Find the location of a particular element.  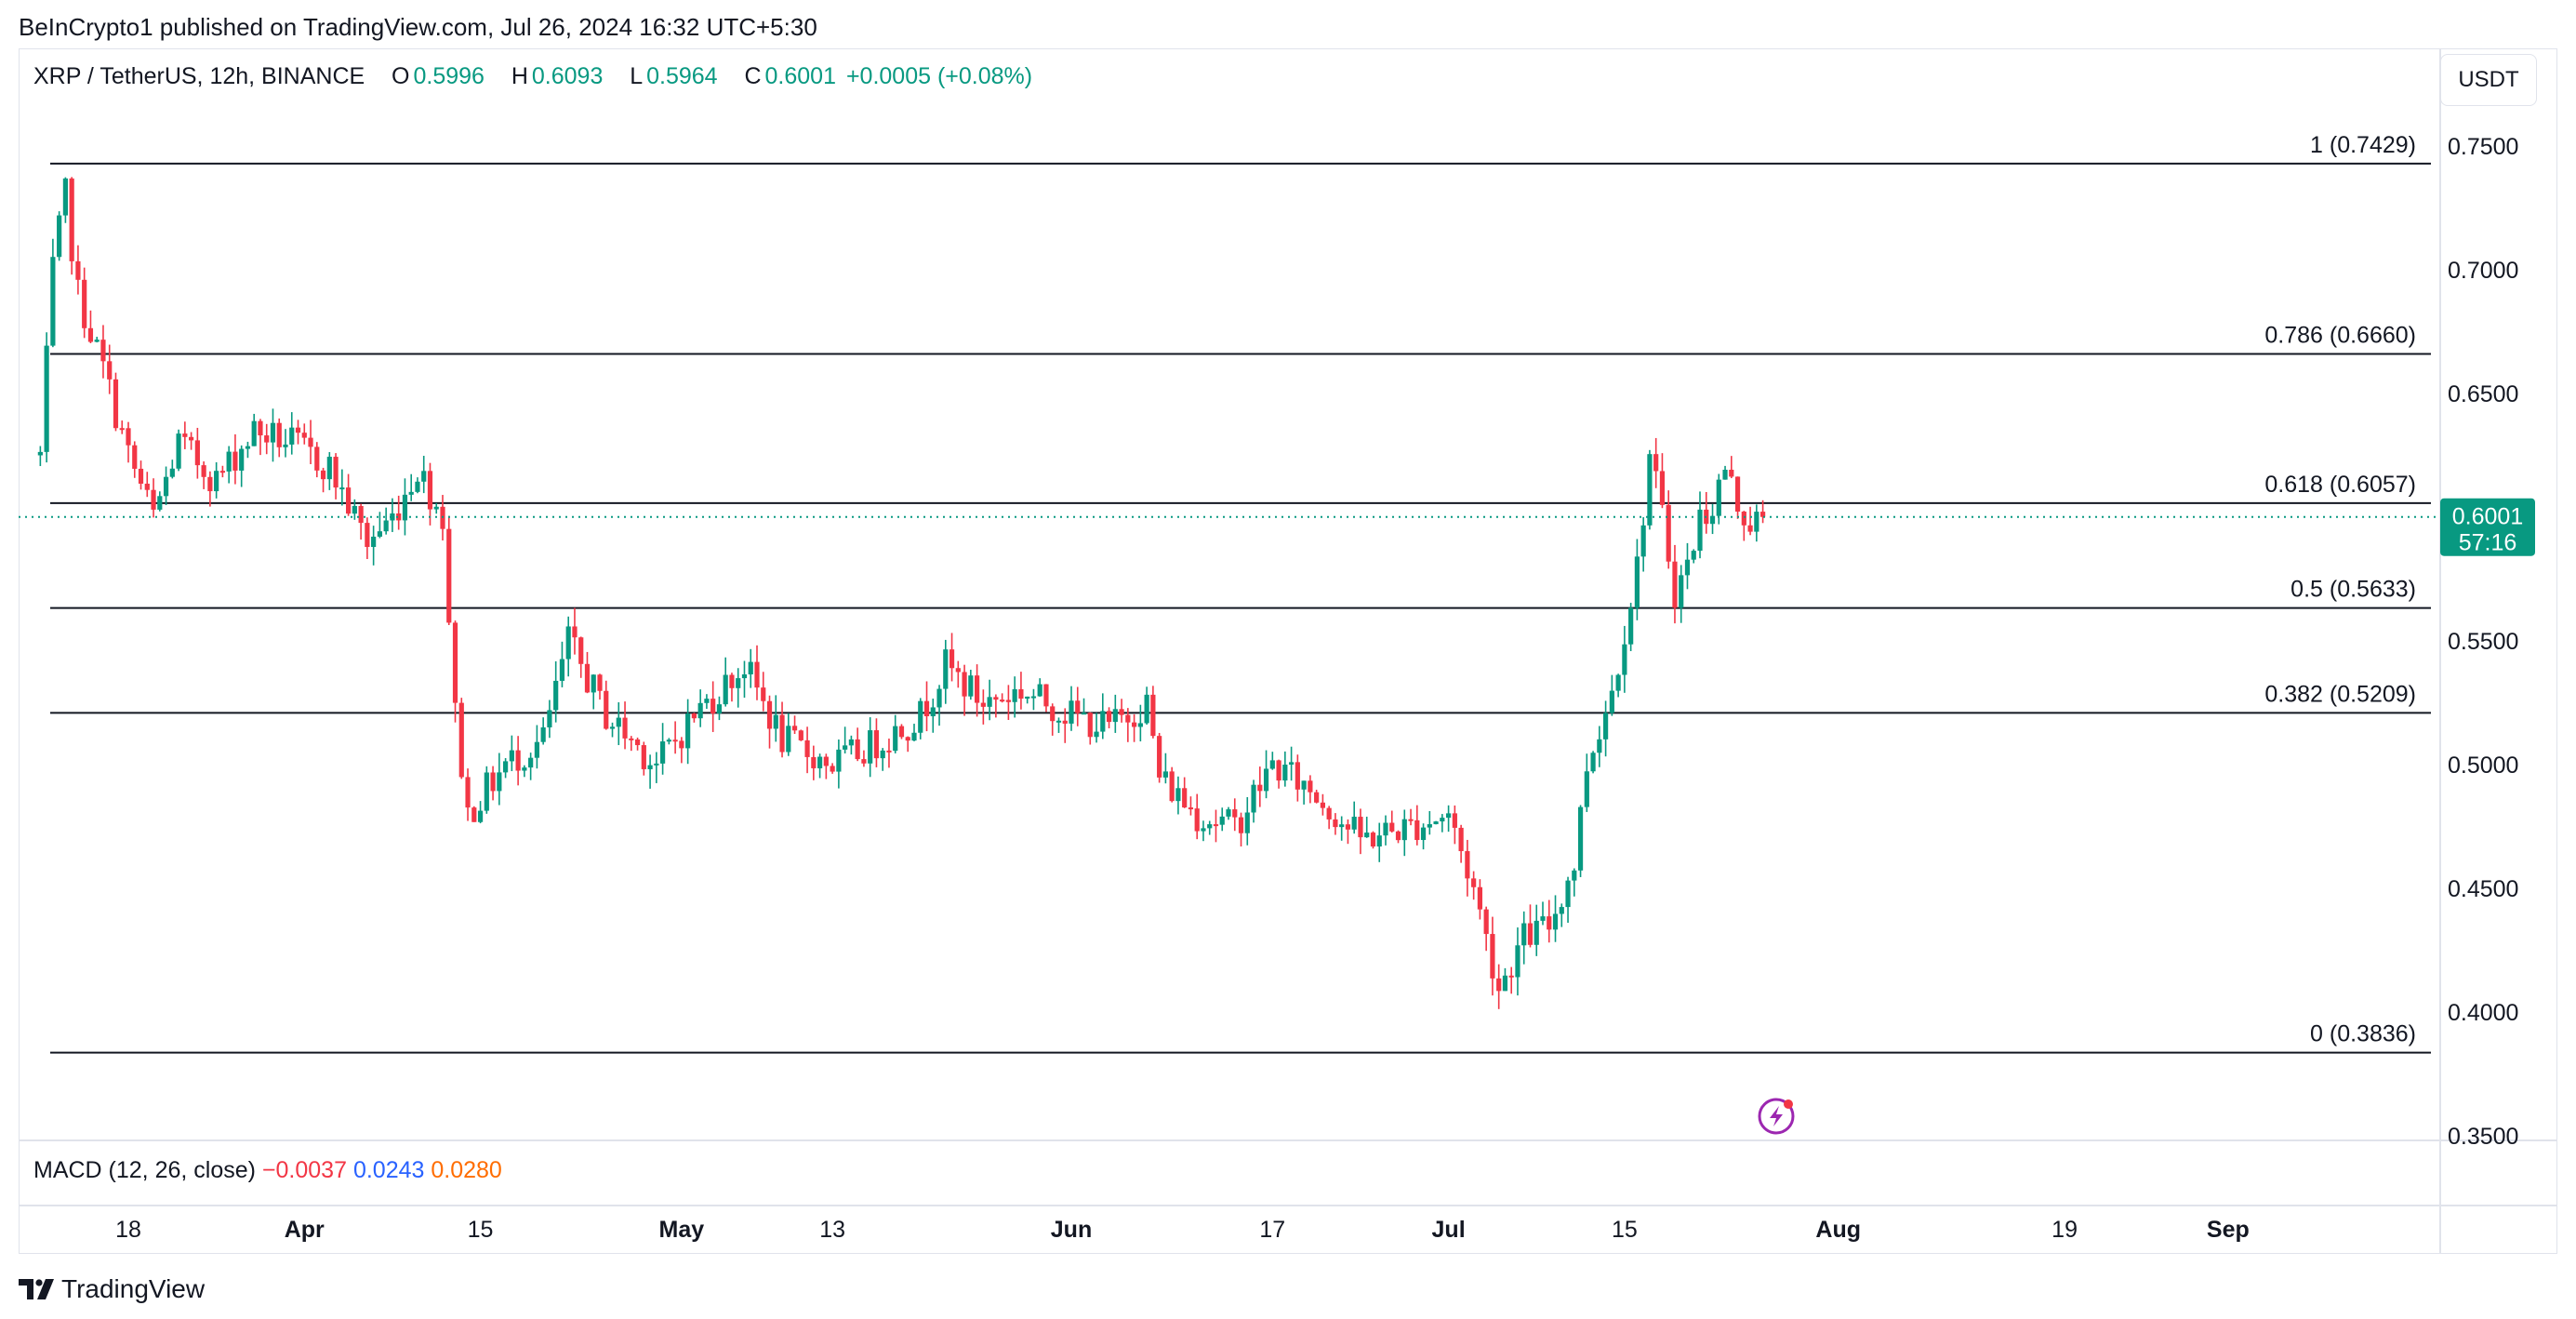

time-tick-label: Jun is located at coordinates (1071, 1230).